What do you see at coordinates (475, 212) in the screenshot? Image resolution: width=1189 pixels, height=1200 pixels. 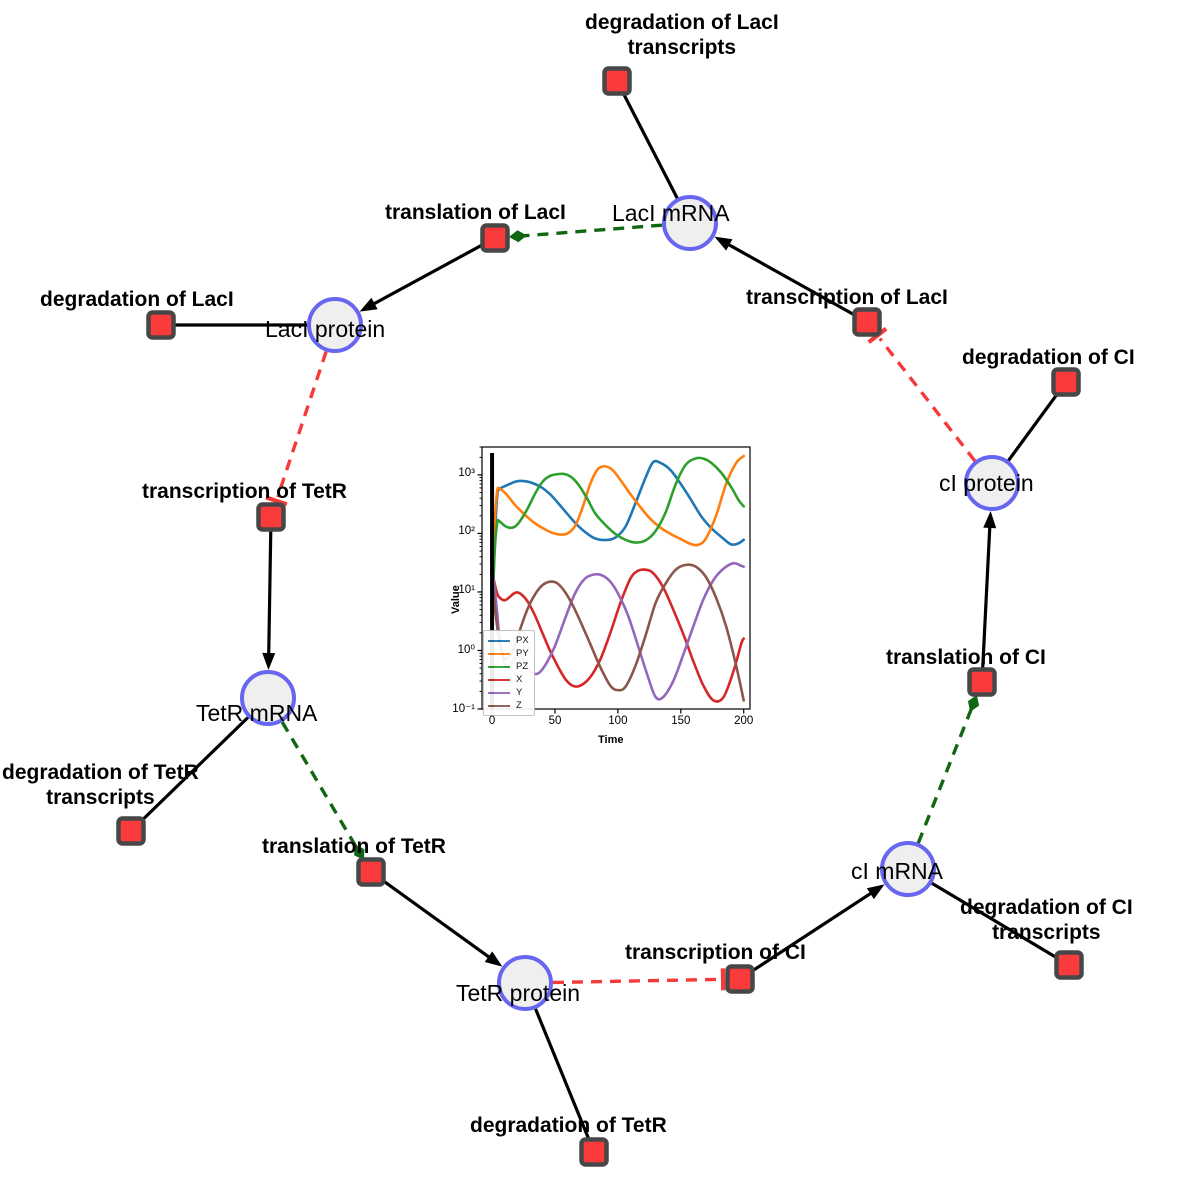 I see `reaction-label-transl_laci: translation of LacI` at bounding box center [475, 212].